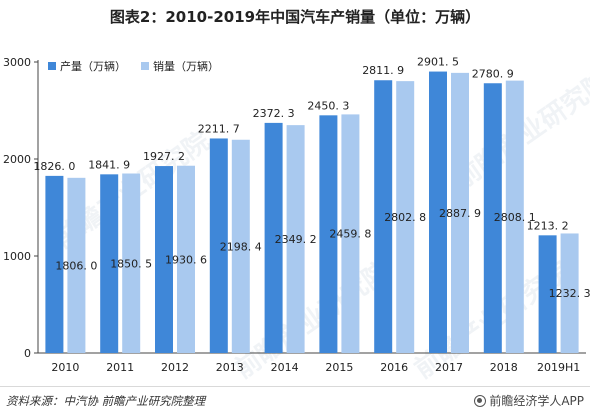 The width and height of the screenshot is (590, 419). I want to click on x-tick-label: 2013, so click(230, 367).